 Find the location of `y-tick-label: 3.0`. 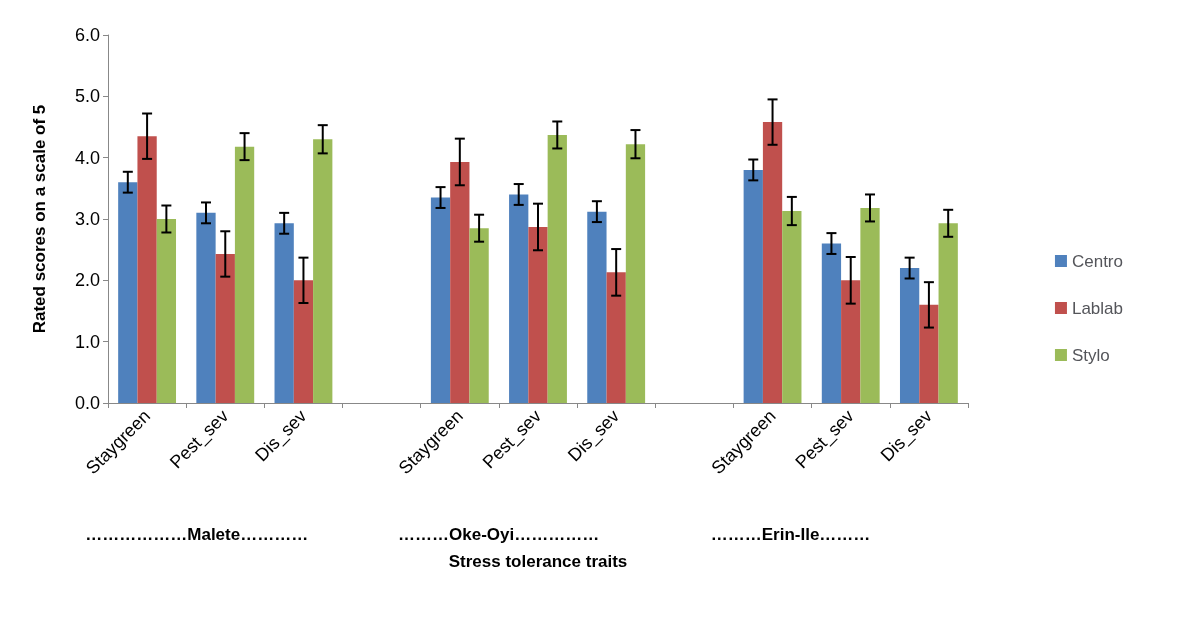

y-tick-label: 3.0 is located at coordinates (87, 219).